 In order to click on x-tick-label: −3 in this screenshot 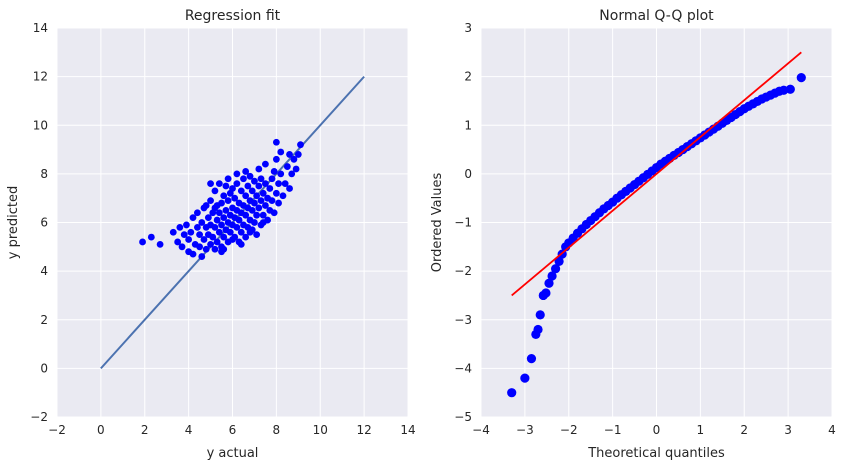, I will do `click(525, 430)`.